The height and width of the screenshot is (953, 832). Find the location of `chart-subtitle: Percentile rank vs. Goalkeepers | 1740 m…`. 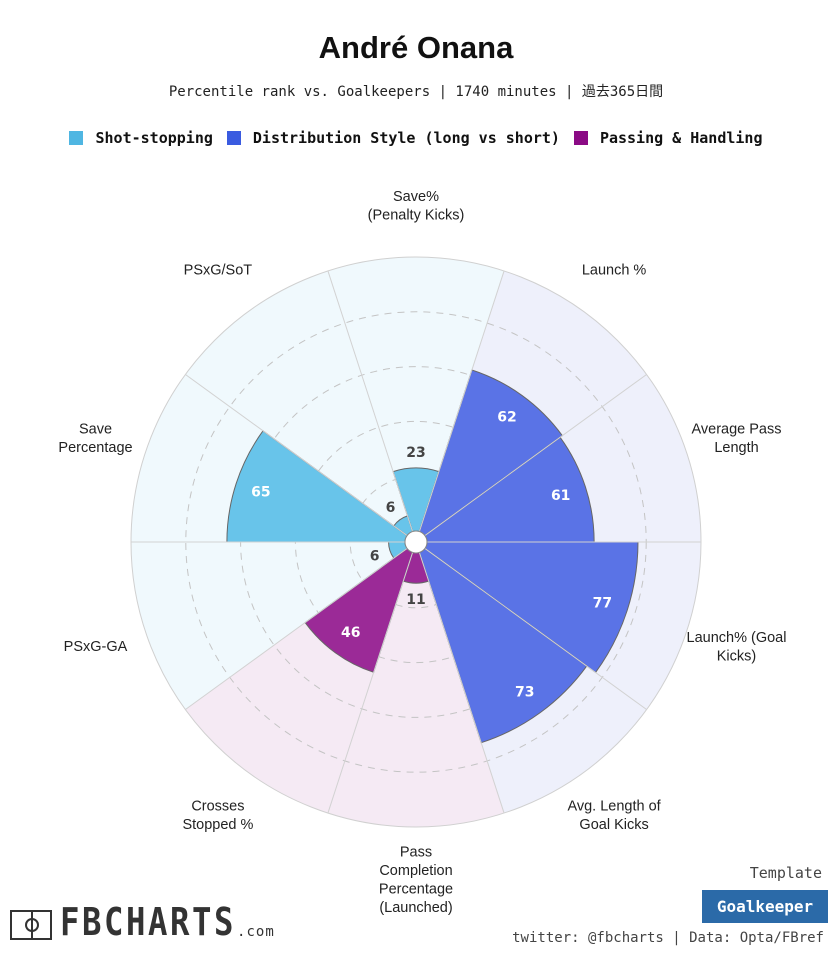

chart-subtitle: Percentile rank vs. Goalkeepers | 1740 m… is located at coordinates (416, 92).